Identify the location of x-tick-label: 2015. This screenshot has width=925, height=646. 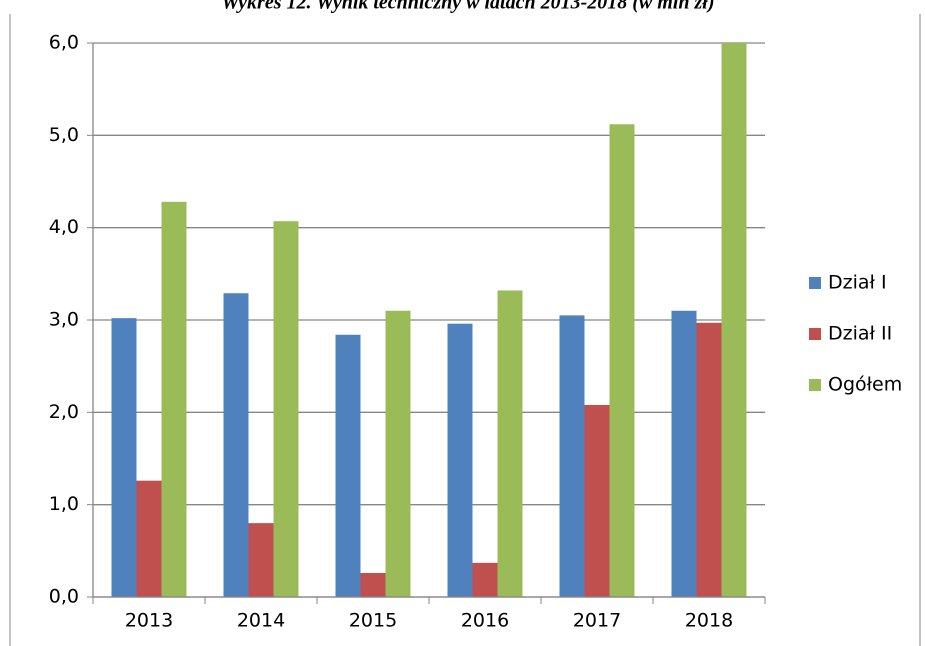
(373, 621).